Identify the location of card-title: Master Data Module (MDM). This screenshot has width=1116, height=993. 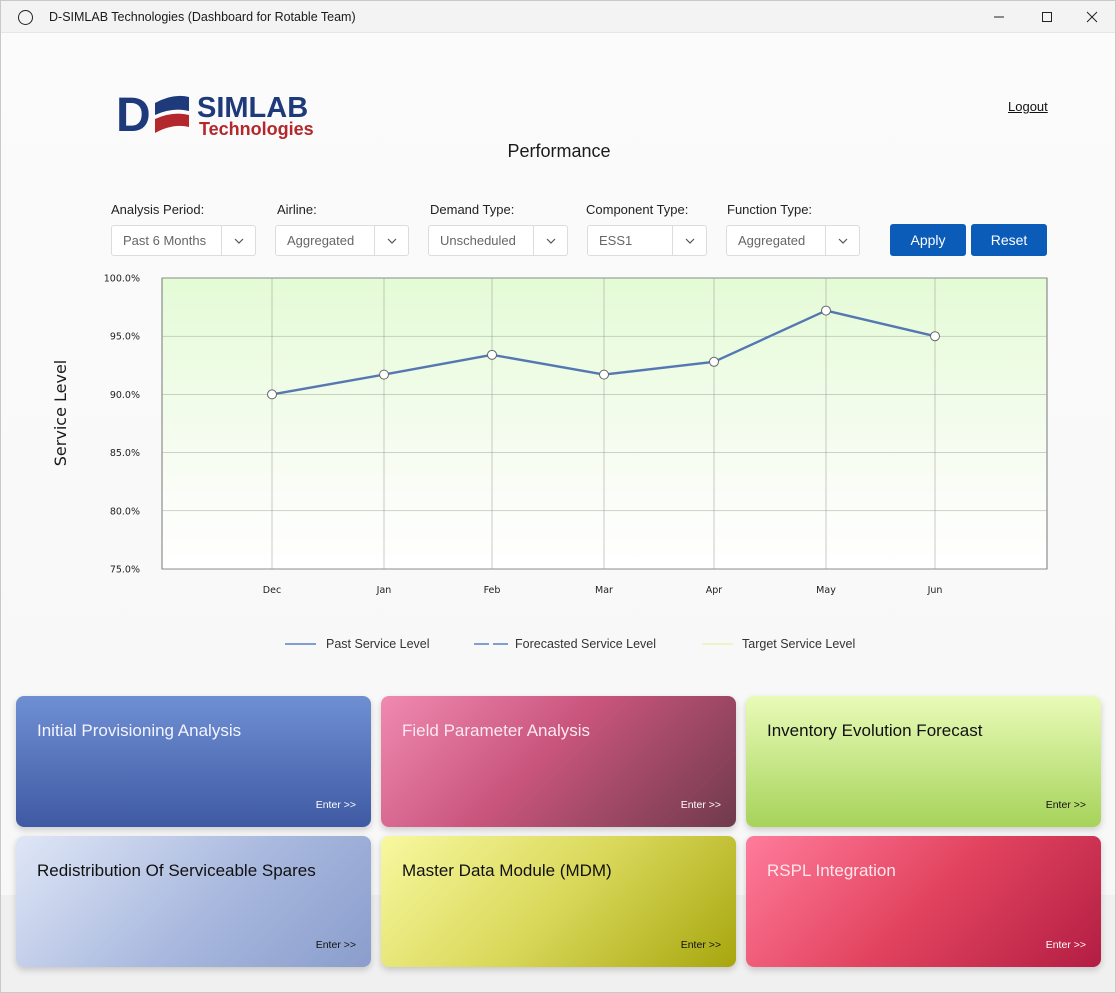
(507, 870).